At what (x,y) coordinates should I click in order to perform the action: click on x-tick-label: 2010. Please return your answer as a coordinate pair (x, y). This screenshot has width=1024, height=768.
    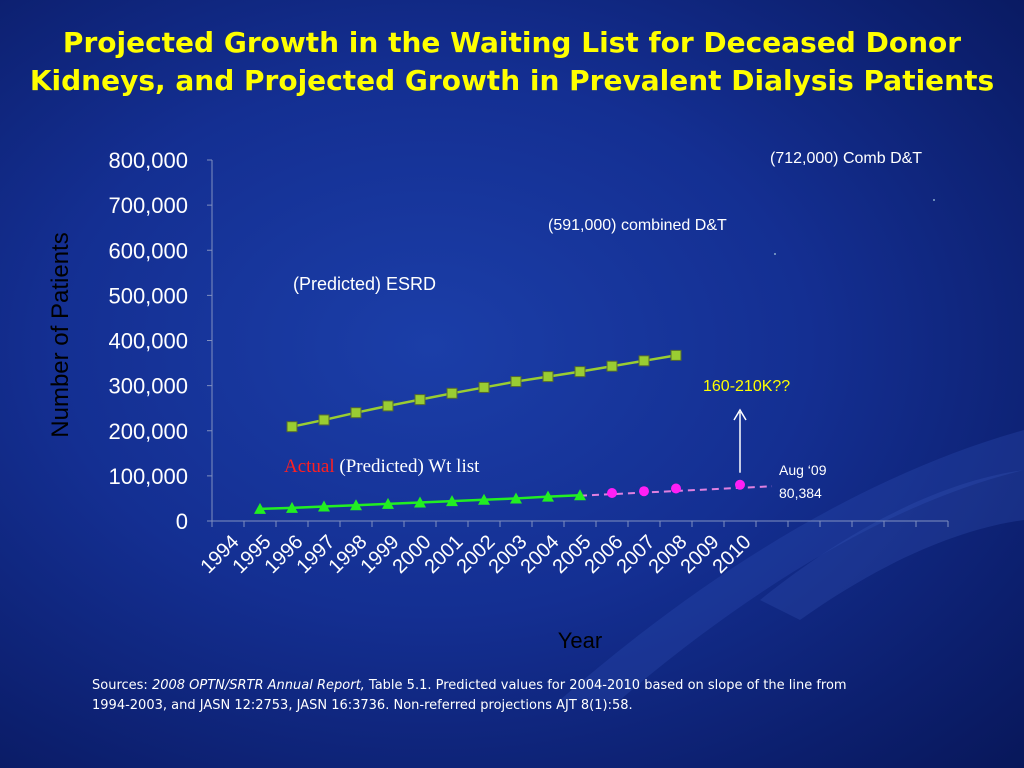
    Looking at the image, I should click on (732, 554).